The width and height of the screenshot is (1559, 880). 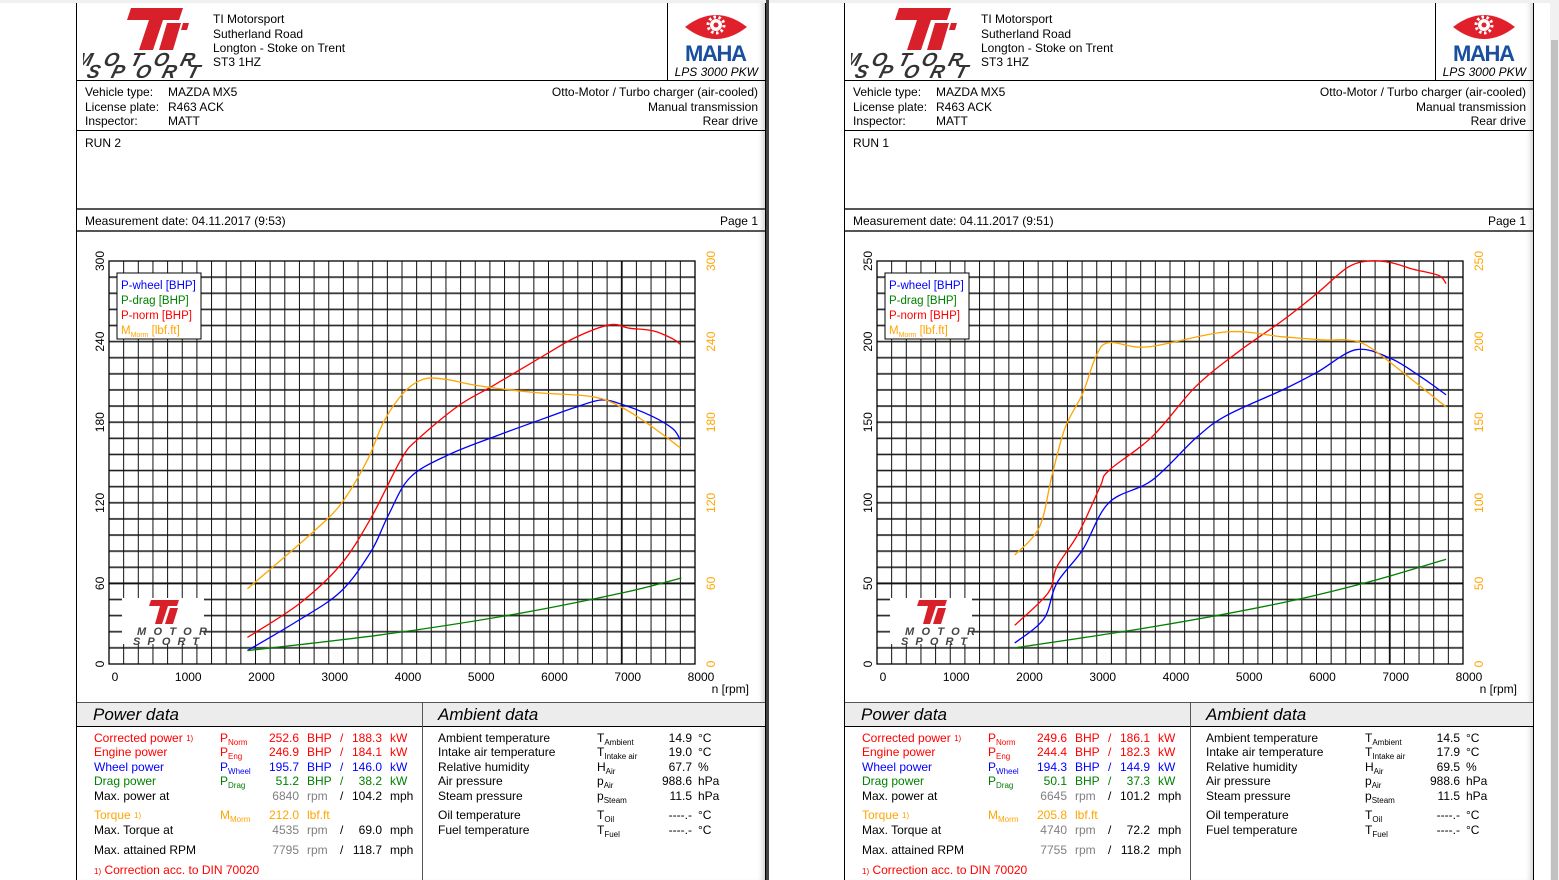 I want to click on symbol-subscript: Eng, so click(x=235, y=756).